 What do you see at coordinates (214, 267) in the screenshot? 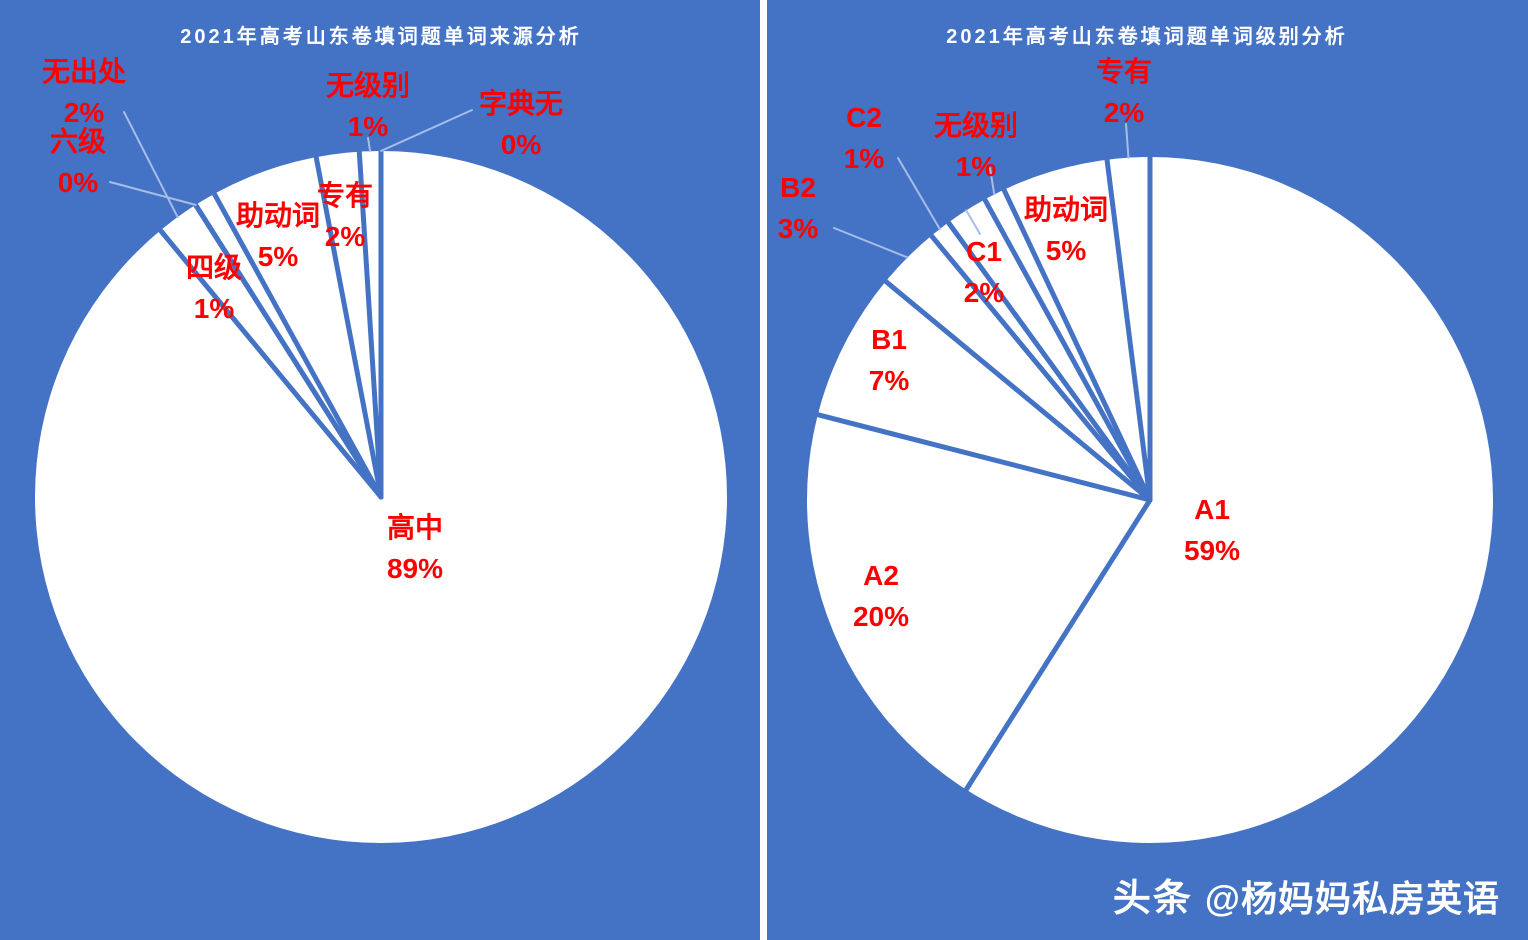
I see `slice-name: 四级` at bounding box center [214, 267].